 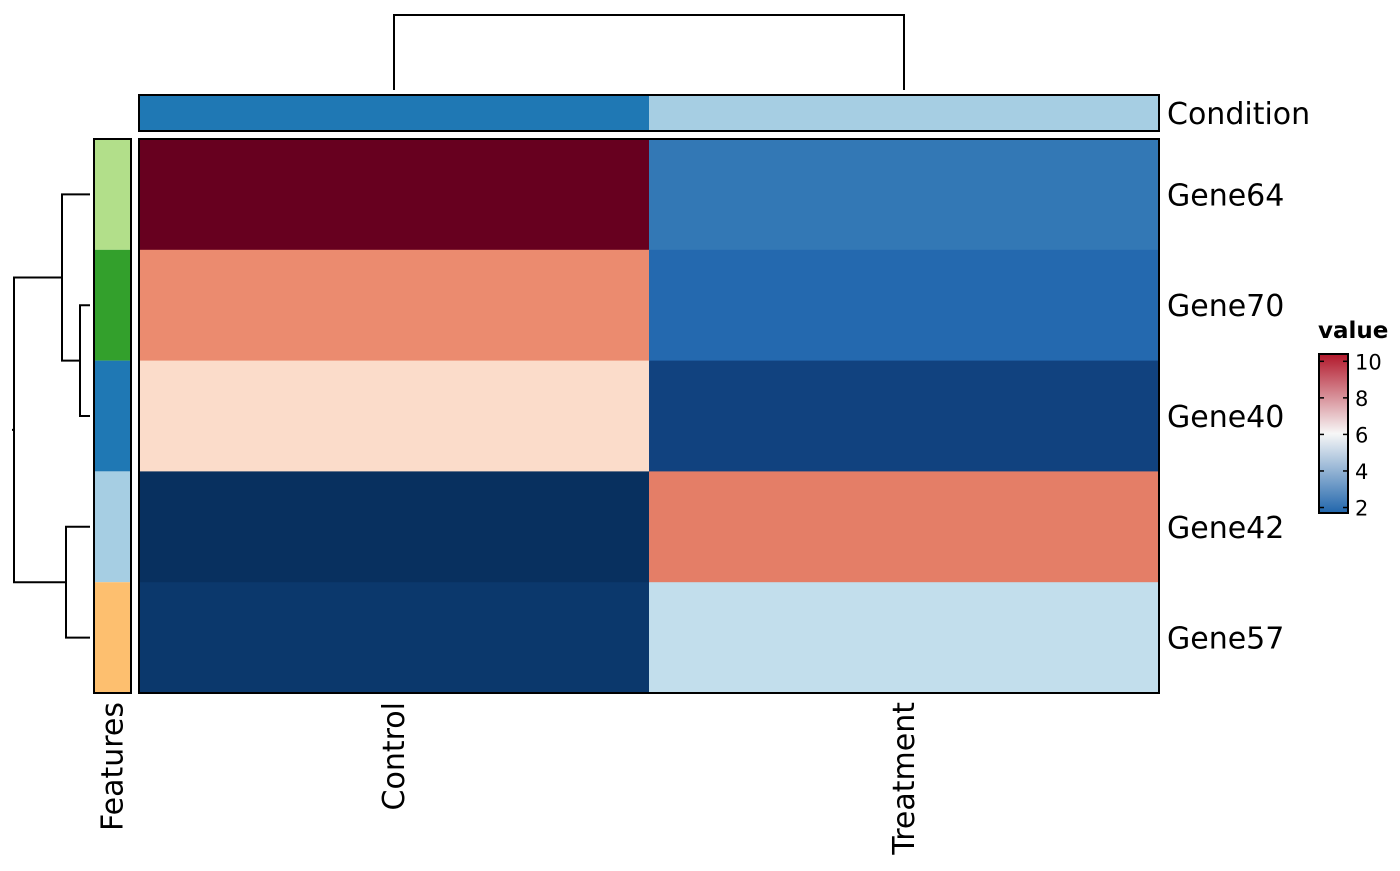 I want to click on row-label-gene42: Gene42, so click(x=1225, y=528).